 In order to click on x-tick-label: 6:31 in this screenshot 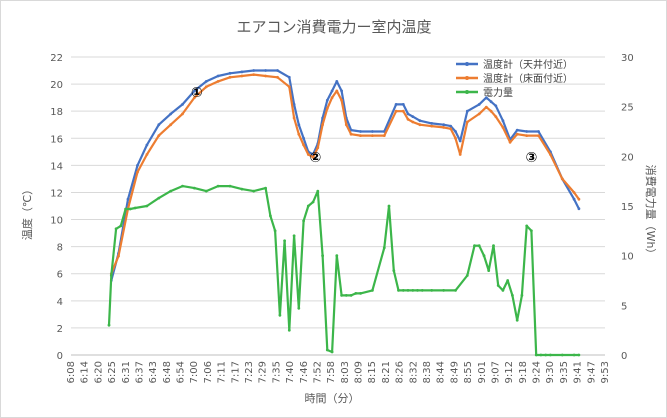, I will do `click(126, 372)`.